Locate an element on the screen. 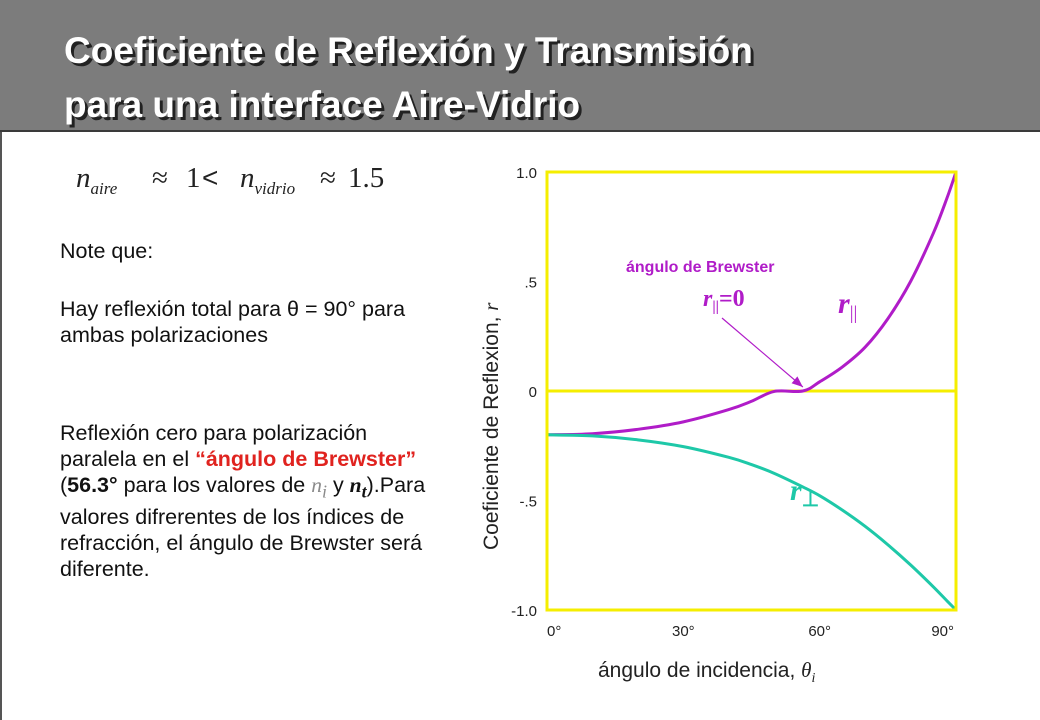 This screenshot has height=720, width=1040. brewster-angle-name: ángulo de Brewster is located at coordinates (305, 459).